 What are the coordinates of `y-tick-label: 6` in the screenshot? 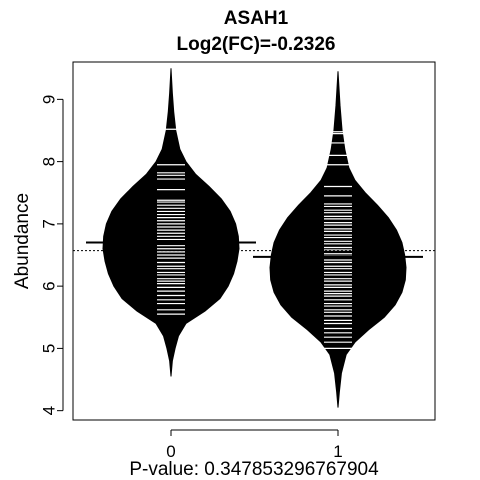 It's located at (48, 285).